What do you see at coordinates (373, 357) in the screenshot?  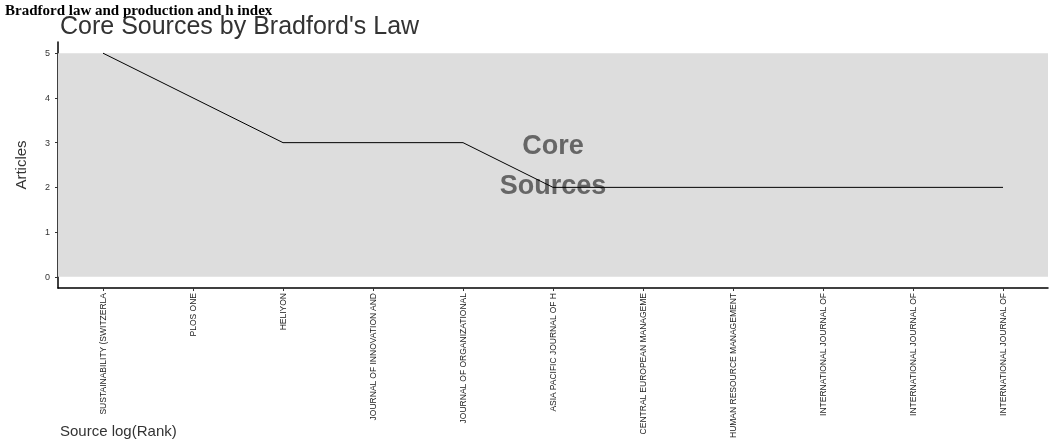 I see `x-tick-label: JOURNAL OF INNOVATION AND` at bounding box center [373, 357].